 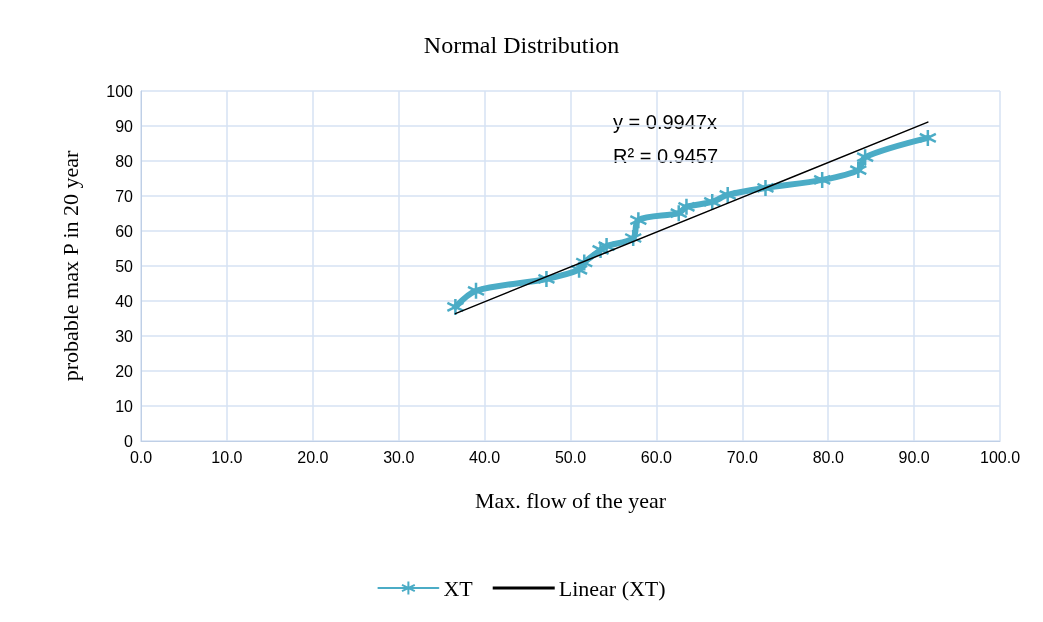 What do you see at coordinates (666, 156) in the screenshot?
I see `annotation: R² = 0.9457` at bounding box center [666, 156].